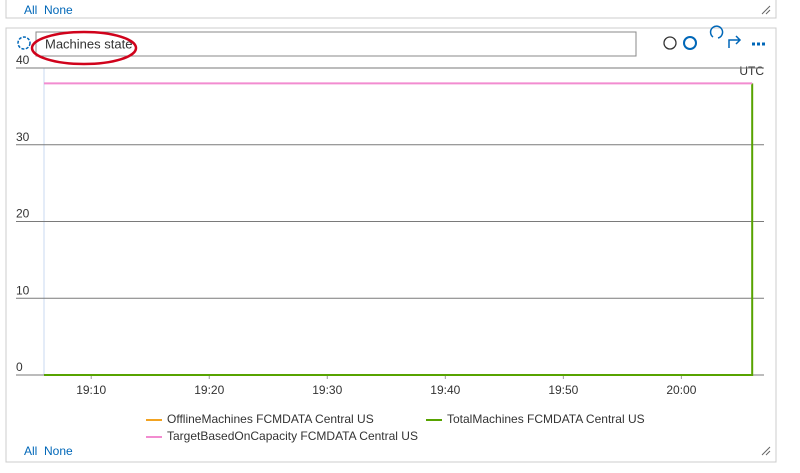  What do you see at coordinates (19, 367) in the screenshot?
I see `y-tick-label: 0` at bounding box center [19, 367].